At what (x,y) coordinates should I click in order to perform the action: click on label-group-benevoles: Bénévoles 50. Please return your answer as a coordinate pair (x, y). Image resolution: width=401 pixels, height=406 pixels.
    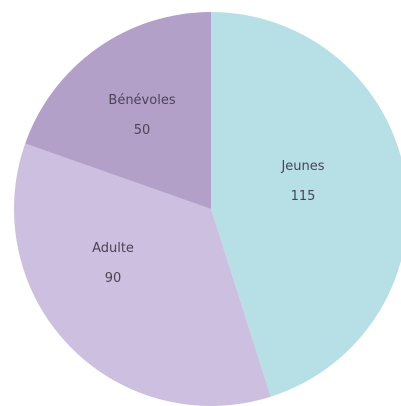
    Looking at the image, I should click on (141, 115).